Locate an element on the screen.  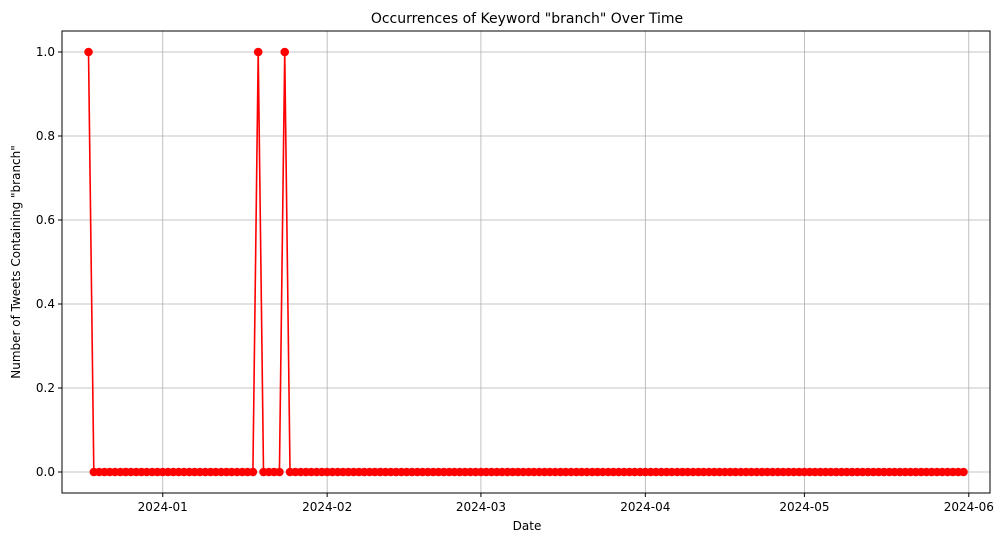
x-tick-label: 2024-05 is located at coordinates (804, 507).